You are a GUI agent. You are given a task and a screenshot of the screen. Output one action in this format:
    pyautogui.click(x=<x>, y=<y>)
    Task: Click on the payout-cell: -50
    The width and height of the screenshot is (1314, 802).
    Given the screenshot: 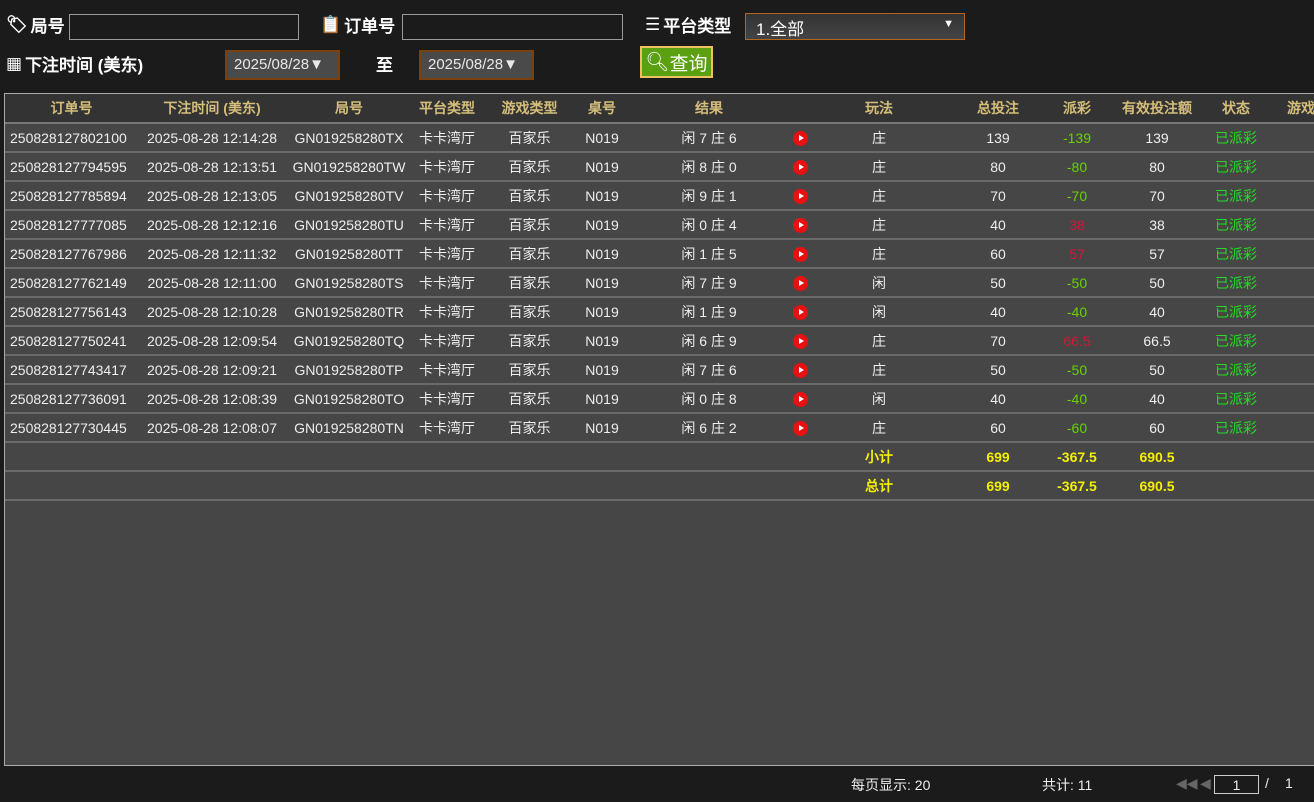 What is the action you would take?
    pyautogui.click(x=1077, y=370)
    